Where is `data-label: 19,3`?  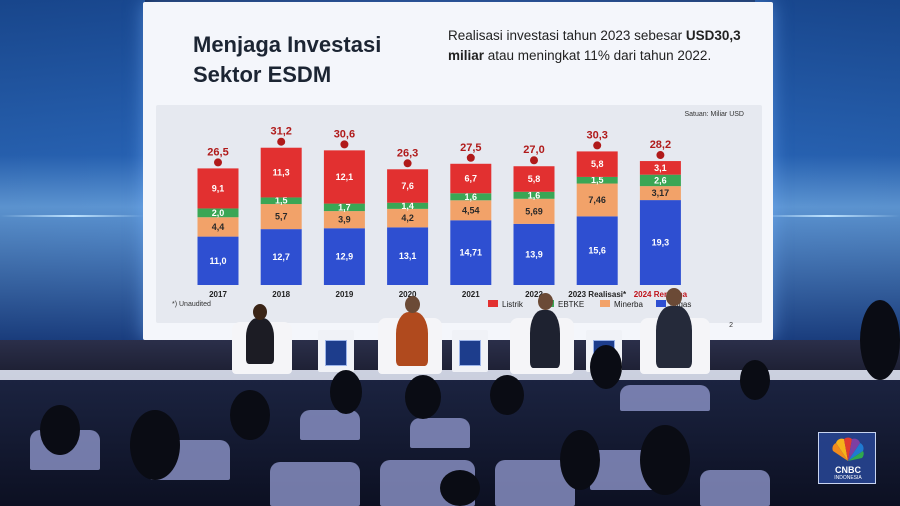 data-label: 19,3 is located at coordinates (661, 243).